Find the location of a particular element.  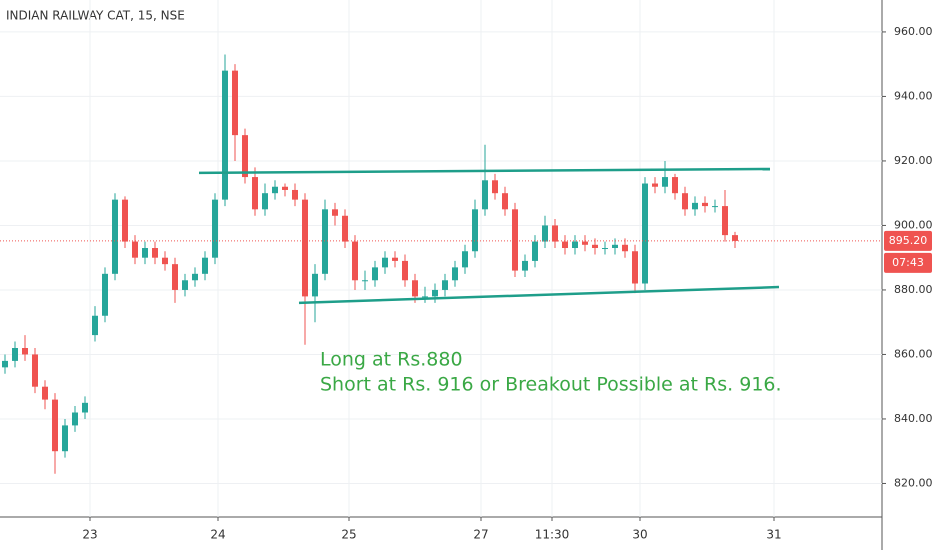

y-tick-label: 840.00 is located at coordinates (913, 418).